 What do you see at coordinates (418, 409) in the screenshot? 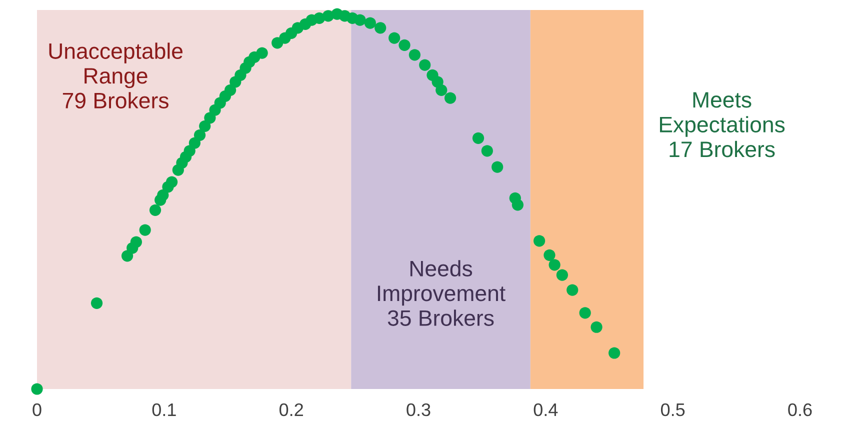
I see `x-tick-label: 0.3` at bounding box center [418, 409].